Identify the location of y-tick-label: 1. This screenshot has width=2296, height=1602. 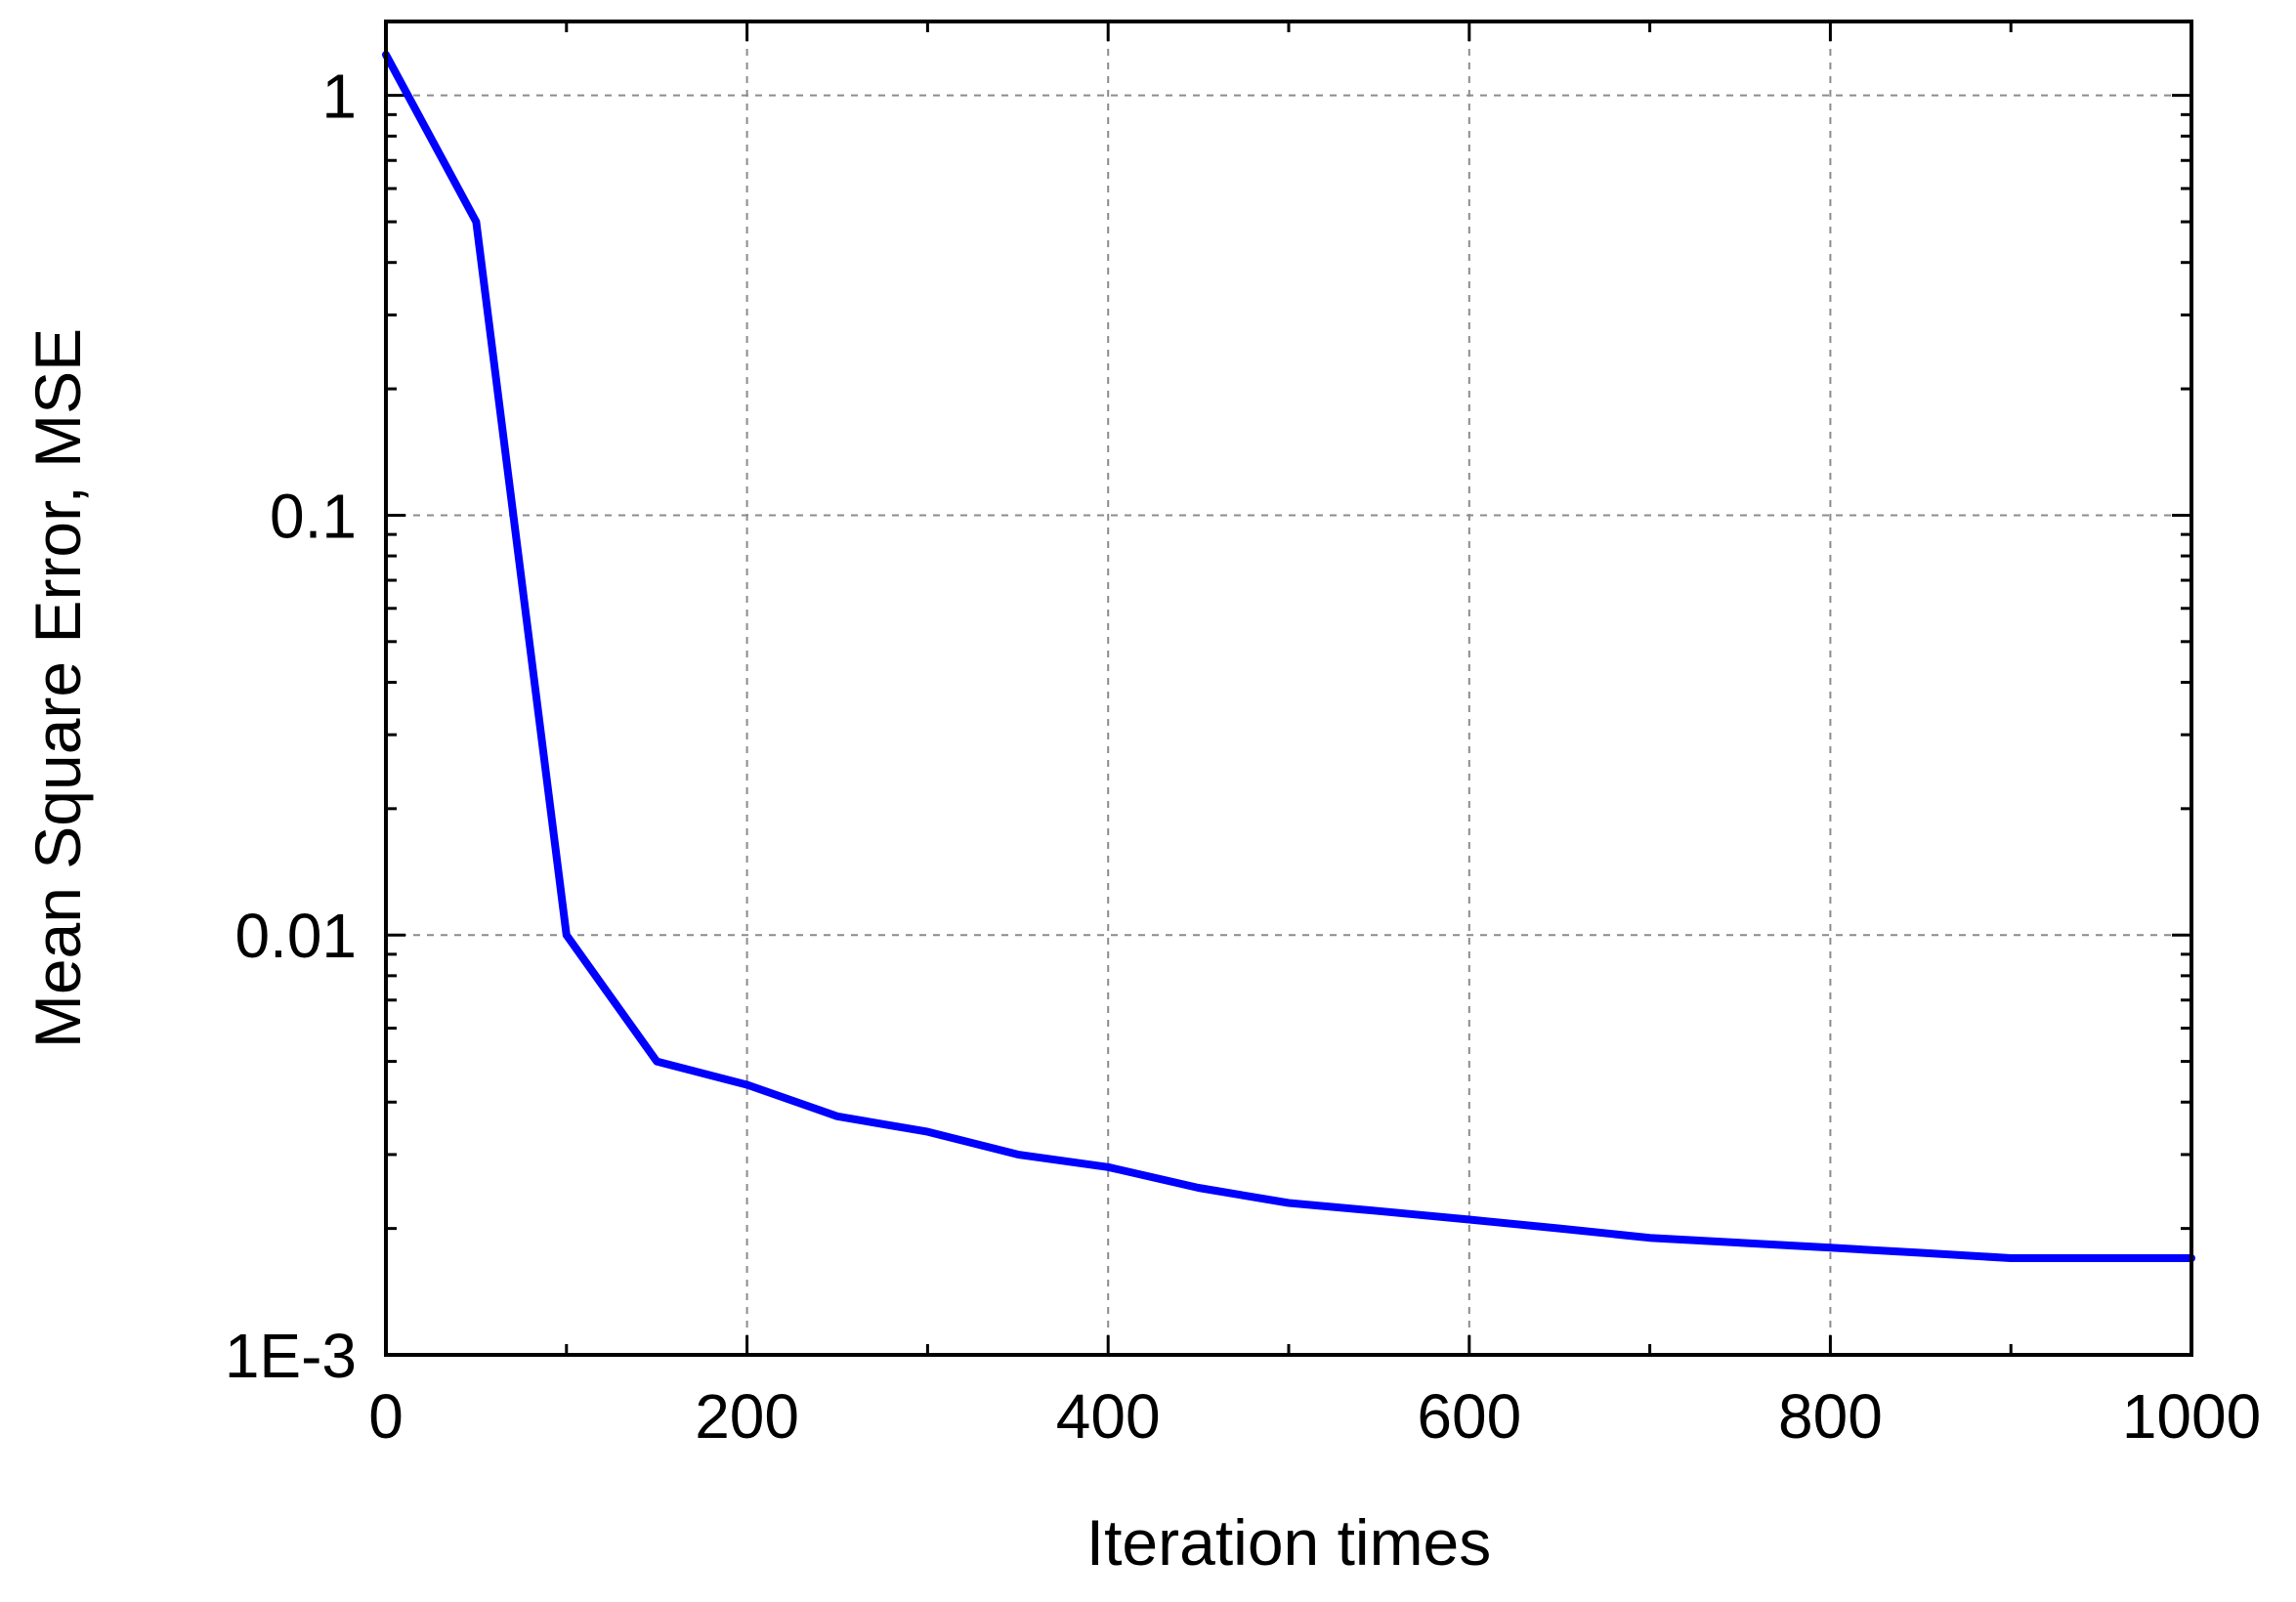
(339, 97).